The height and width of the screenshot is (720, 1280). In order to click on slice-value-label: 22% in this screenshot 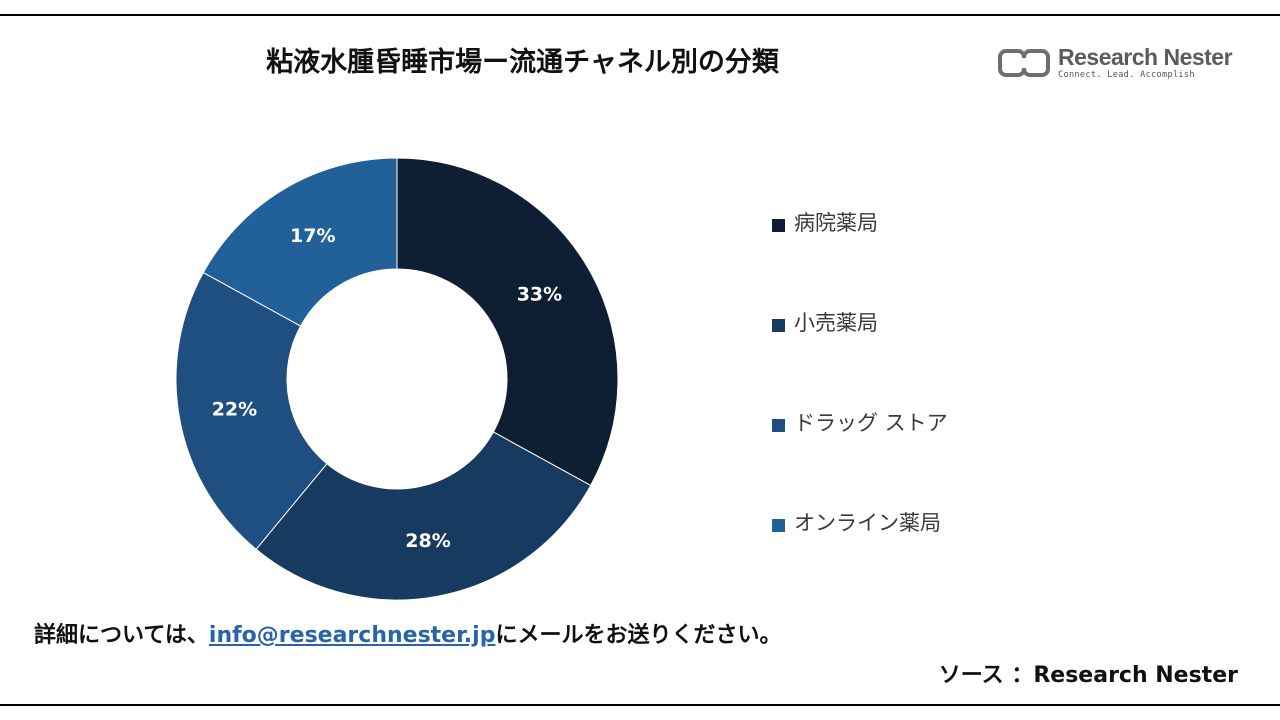, I will do `click(234, 410)`.